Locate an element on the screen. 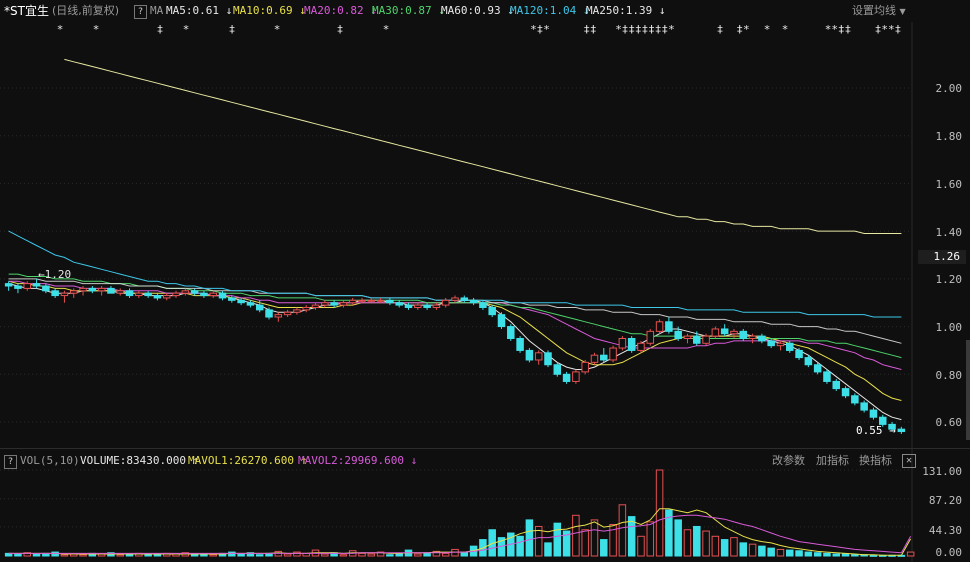 This screenshot has width=970, height=562. stock-name: *ST宜生 is located at coordinates (26, 11).